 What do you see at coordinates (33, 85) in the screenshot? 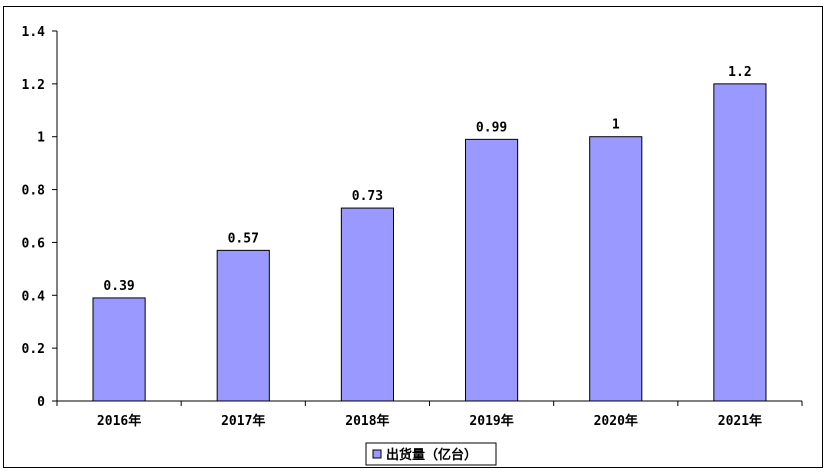
I see `y-tick-label: 1.2` at bounding box center [33, 85].